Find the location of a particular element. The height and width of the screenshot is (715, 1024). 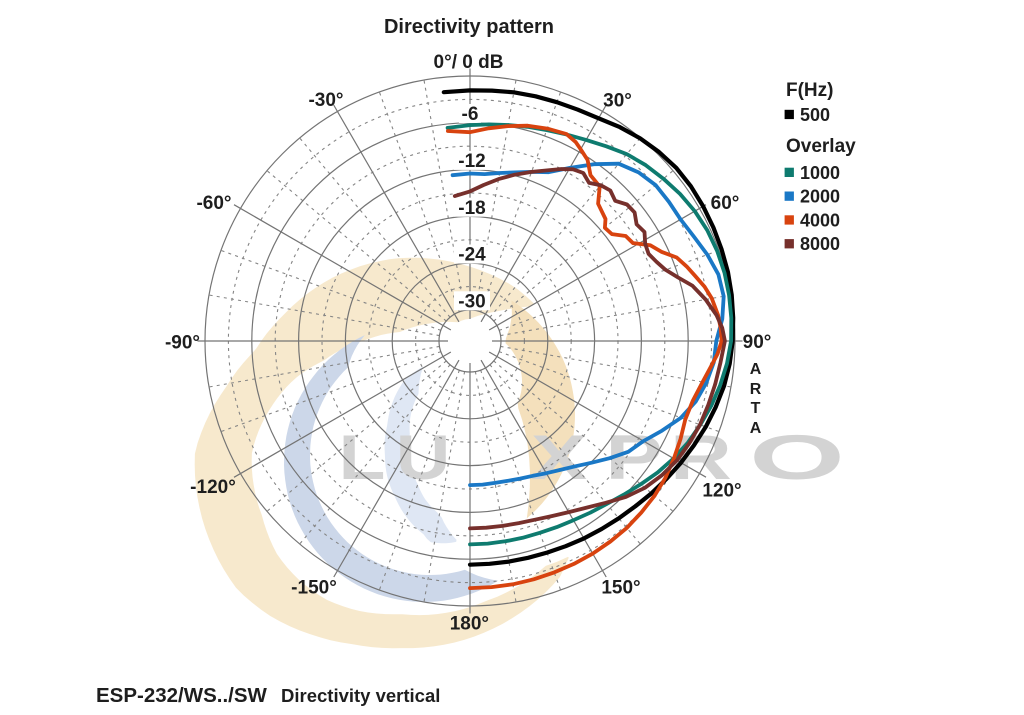

svg-text: O is located at coordinates (797, 457).